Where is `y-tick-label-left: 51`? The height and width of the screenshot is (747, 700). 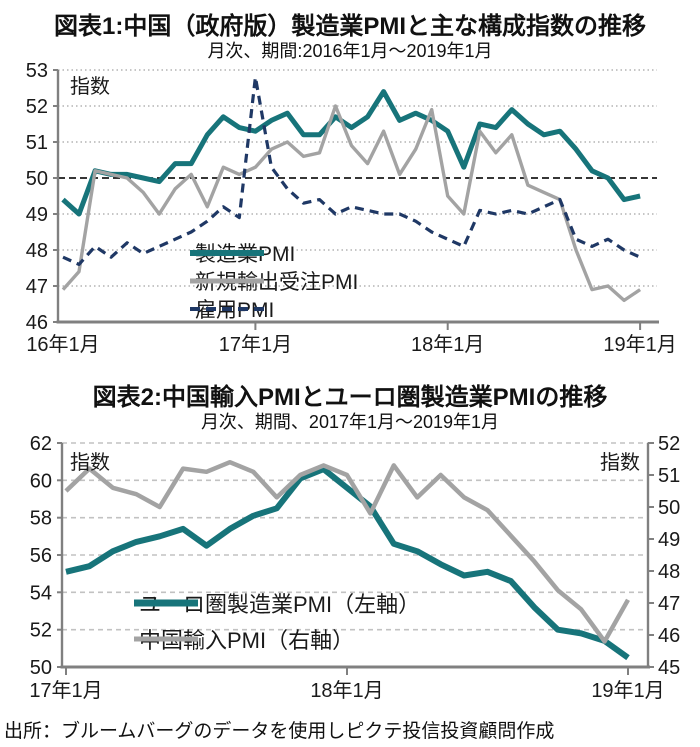
y-tick-label-left: 51 is located at coordinates (37, 143).